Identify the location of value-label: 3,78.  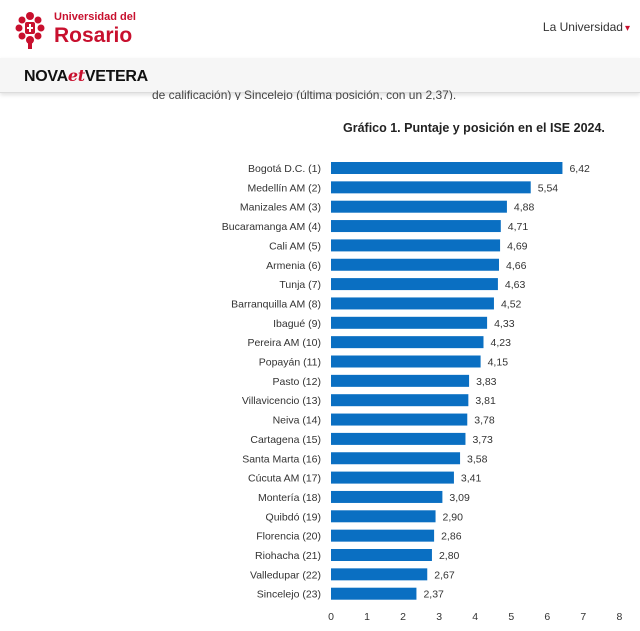
(484, 421).